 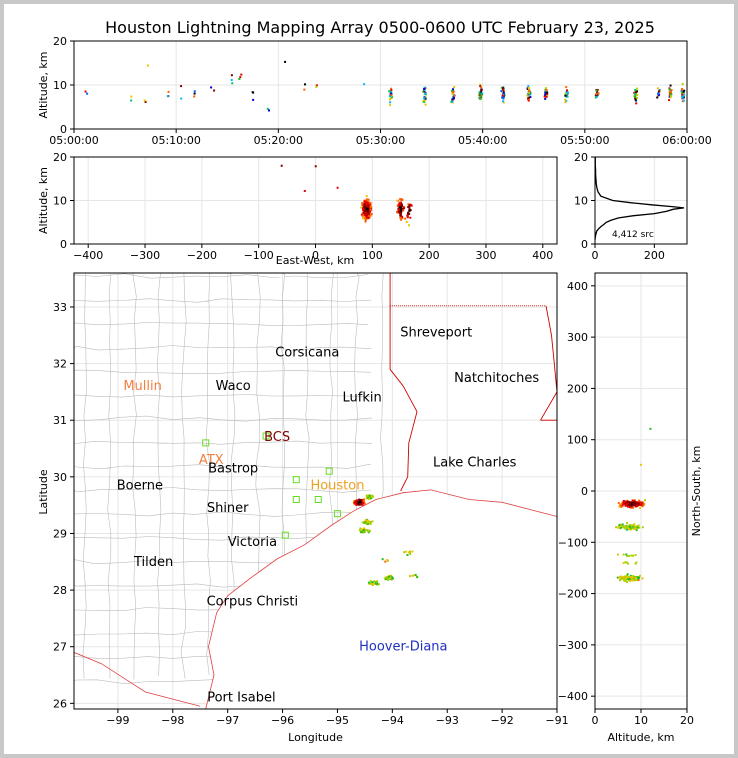 What do you see at coordinates (315, 737) in the screenshot?
I see `plan-view-xlabel: Longitude` at bounding box center [315, 737].